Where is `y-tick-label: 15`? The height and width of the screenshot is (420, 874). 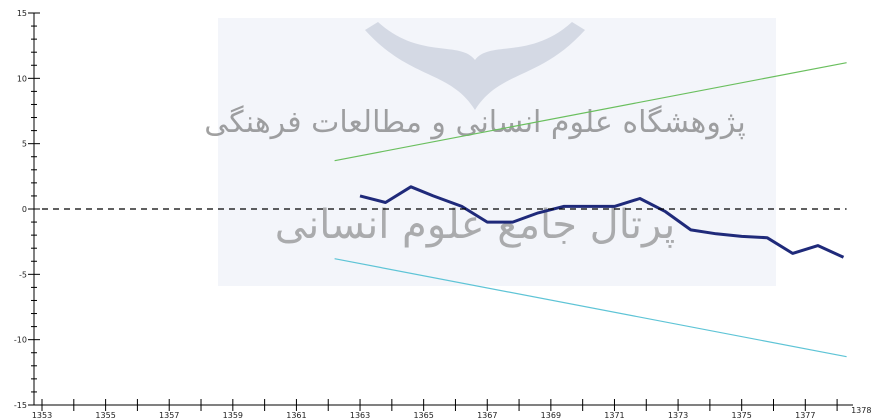 y-tick-label: 15 is located at coordinates (22, 13).